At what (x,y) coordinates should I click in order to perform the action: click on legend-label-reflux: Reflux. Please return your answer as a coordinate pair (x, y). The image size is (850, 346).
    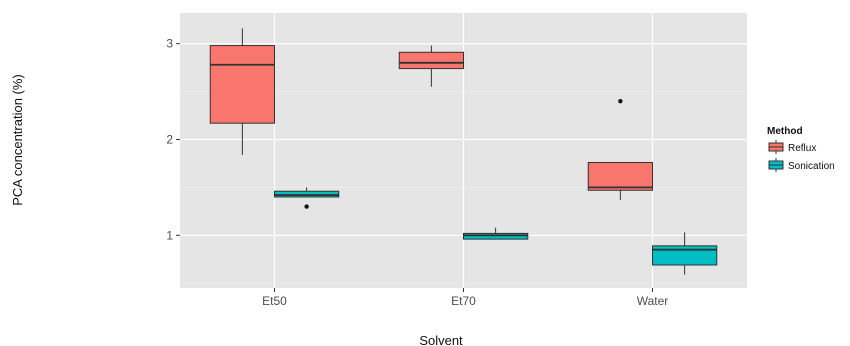
    Looking at the image, I should click on (802, 148).